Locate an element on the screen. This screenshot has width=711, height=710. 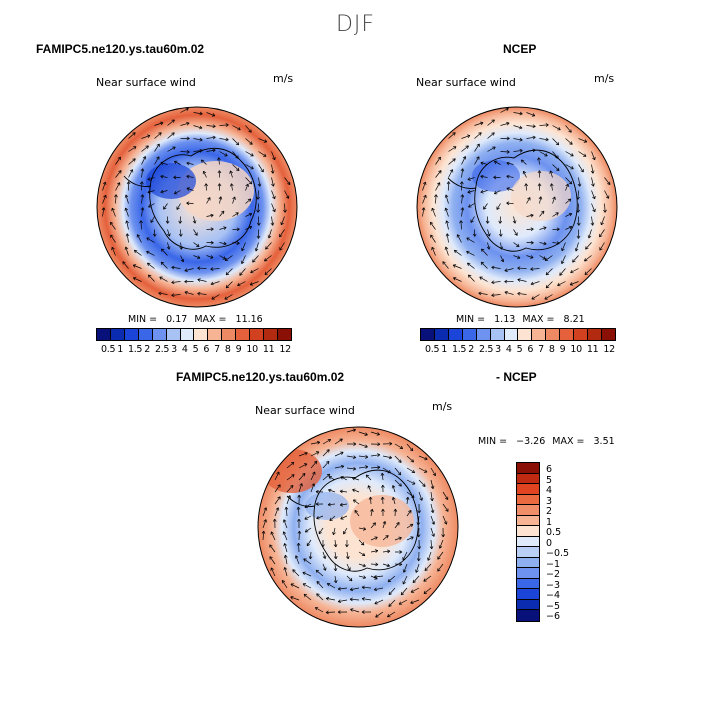
colorbar-tick-label: 2.5 is located at coordinates (486, 349).